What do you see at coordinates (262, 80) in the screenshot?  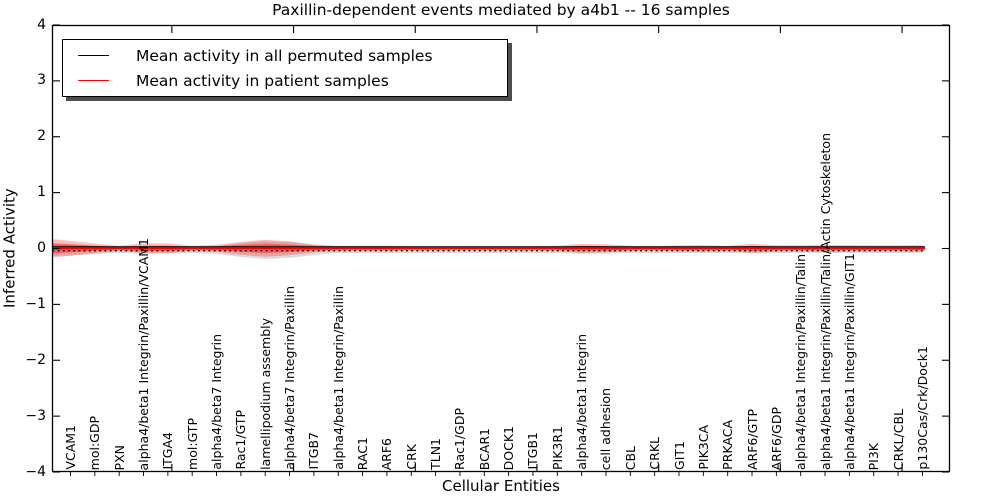 I see `legend-label-patient: Mean activity in patient samples` at bounding box center [262, 80].